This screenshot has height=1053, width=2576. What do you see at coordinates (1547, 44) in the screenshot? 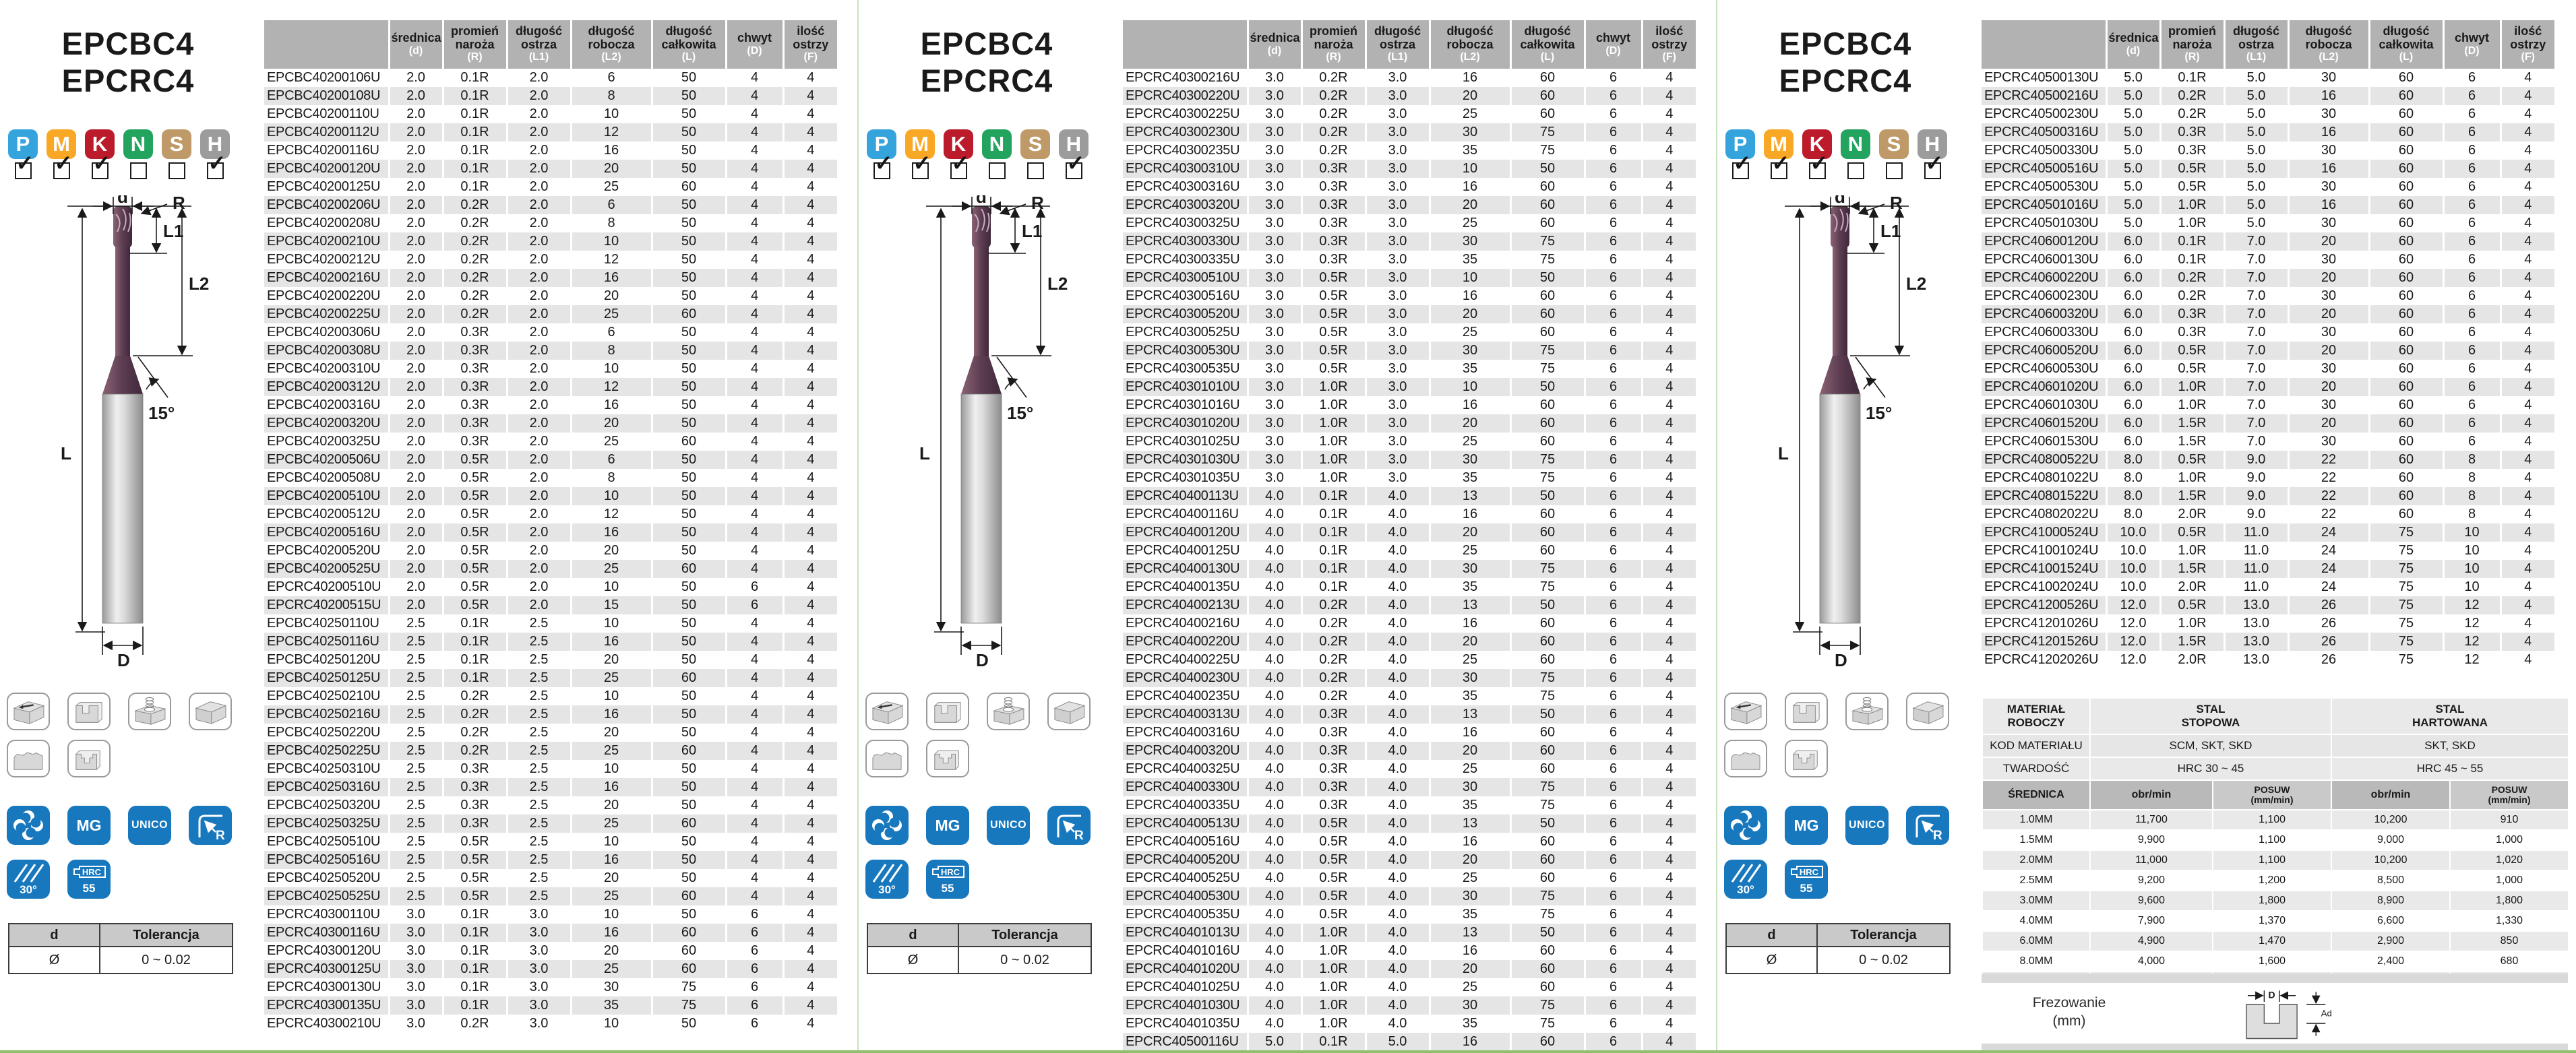
I see `column-header-dlugosc-calkowita: długość całkowita (L)` at bounding box center [1547, 44].